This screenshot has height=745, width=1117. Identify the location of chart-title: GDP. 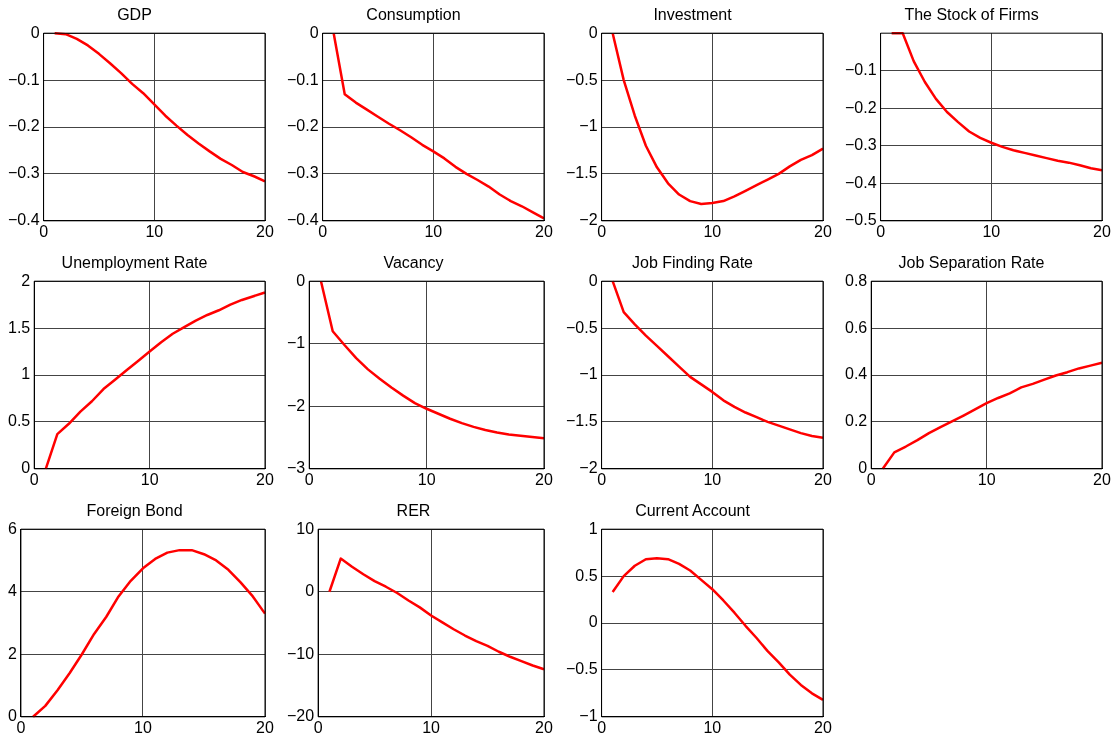
(134, 15).